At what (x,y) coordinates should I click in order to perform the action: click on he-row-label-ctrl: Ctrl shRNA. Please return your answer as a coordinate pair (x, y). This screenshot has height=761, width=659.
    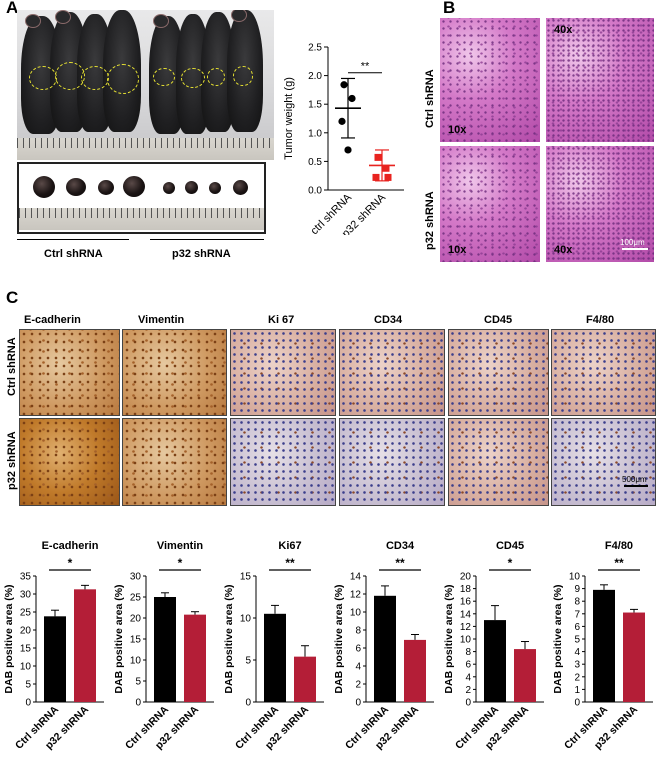
    Looking at the image, I should click on (430, 98).